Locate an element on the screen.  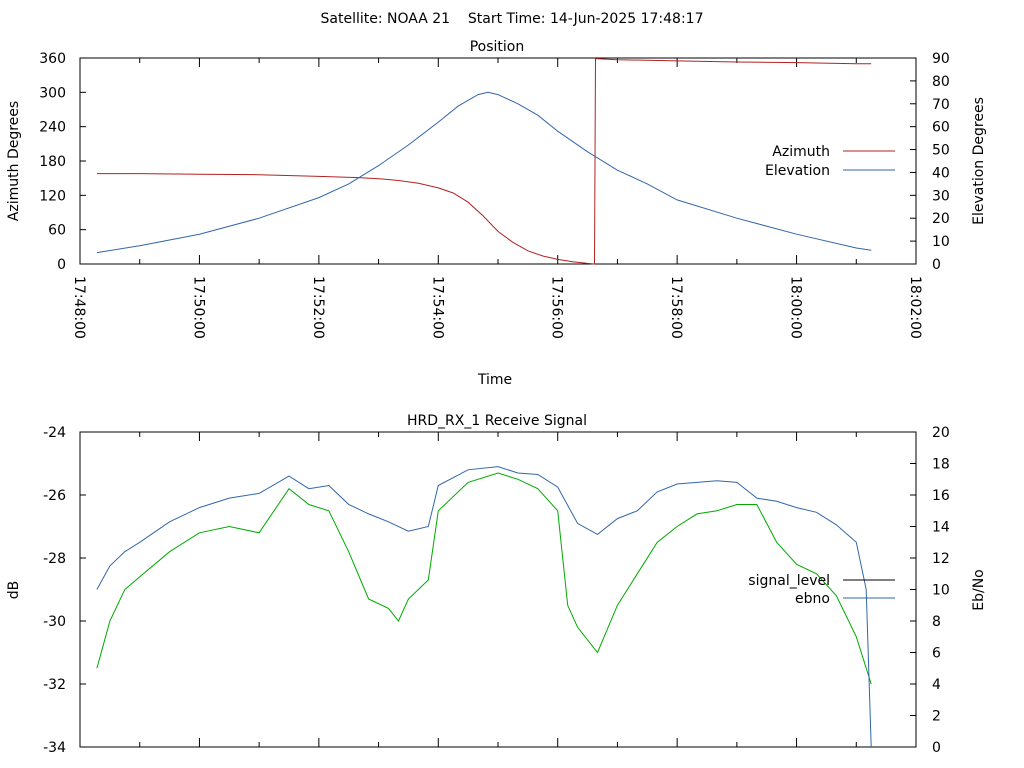
legend-label-elevation: Elevation is located at coordinates (797, 171).